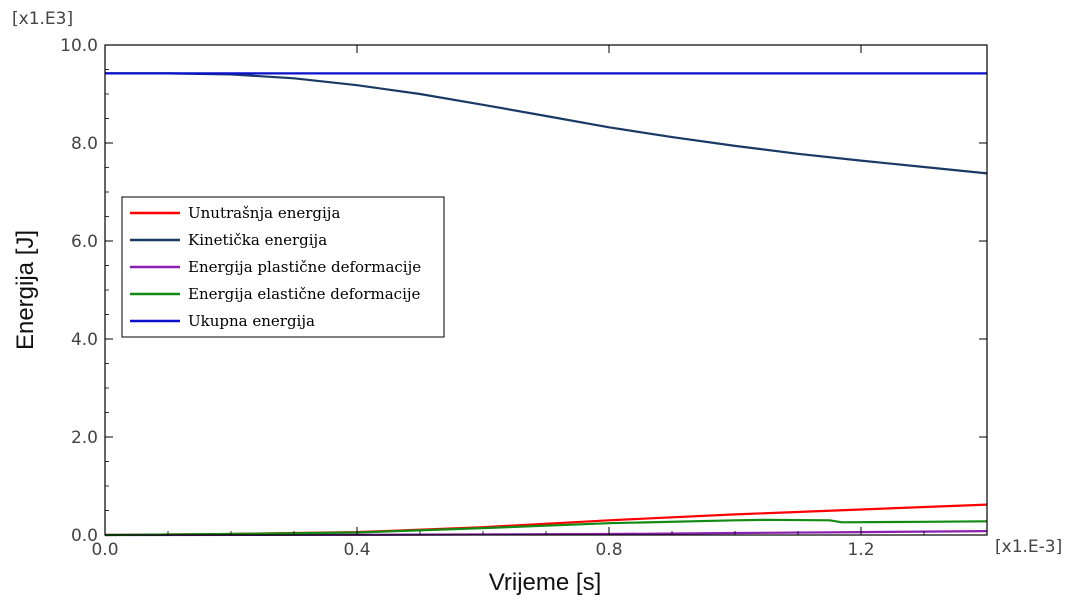 The image size is (1090, 600). What do you see at coordinates (546, 123) in the screenshot?
I see `series-line-kineticka-energija` at bounding box center [546, 123].